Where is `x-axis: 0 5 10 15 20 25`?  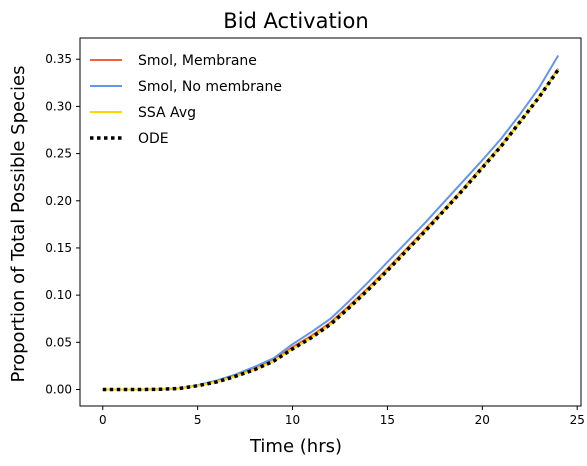 x-axis: 0 5 10 15 20 25 is located at coordinates (342, 416).